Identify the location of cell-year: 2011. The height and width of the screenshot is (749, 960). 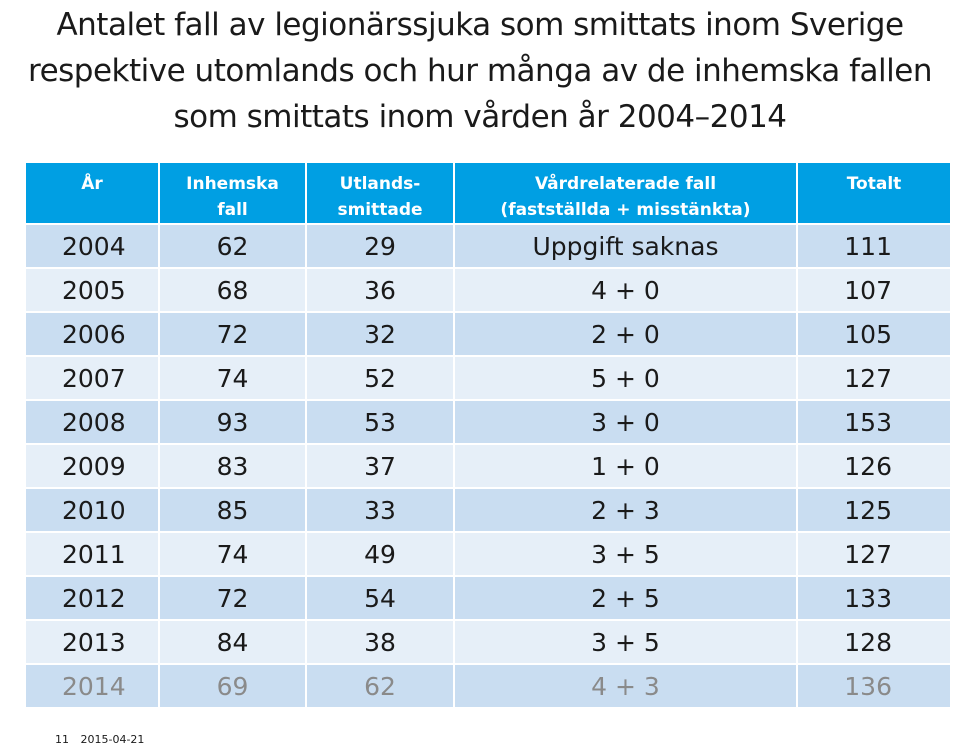
(93, 555).